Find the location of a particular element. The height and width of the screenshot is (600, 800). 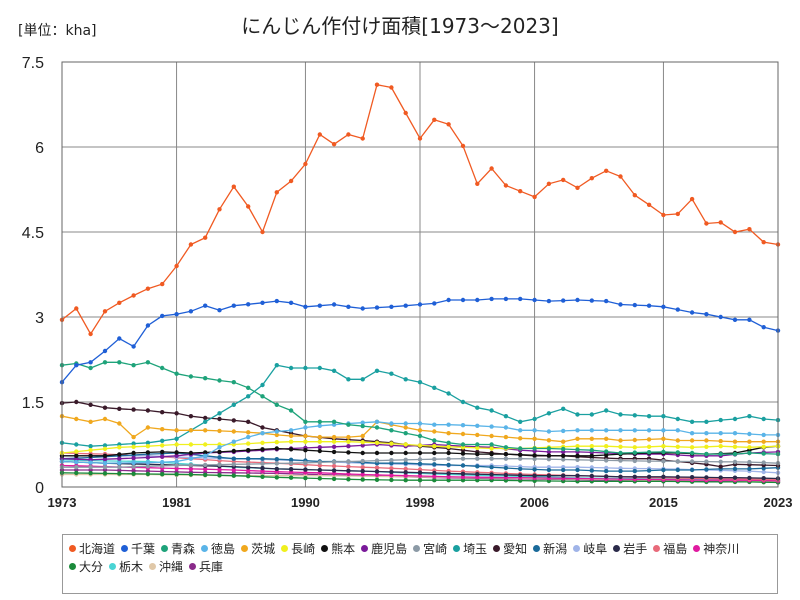

y-tick-label: 7.5 is located at coordinates (33, 63).